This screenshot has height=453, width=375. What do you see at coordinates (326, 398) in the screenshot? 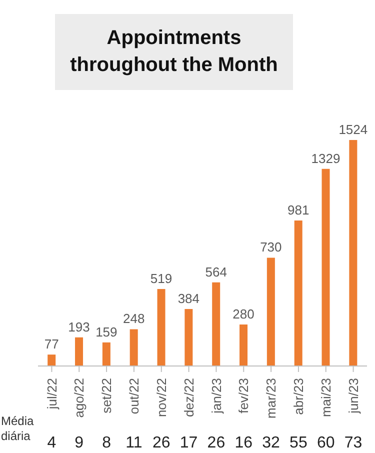
I see `x-tick-label: mai/23` at bounding box center [326, 398].